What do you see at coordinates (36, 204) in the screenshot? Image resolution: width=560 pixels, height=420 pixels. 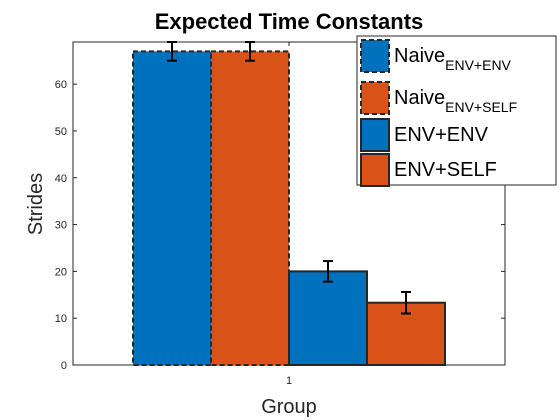 I see `y-axis-label: Strides` at bounding box center [36, 204].